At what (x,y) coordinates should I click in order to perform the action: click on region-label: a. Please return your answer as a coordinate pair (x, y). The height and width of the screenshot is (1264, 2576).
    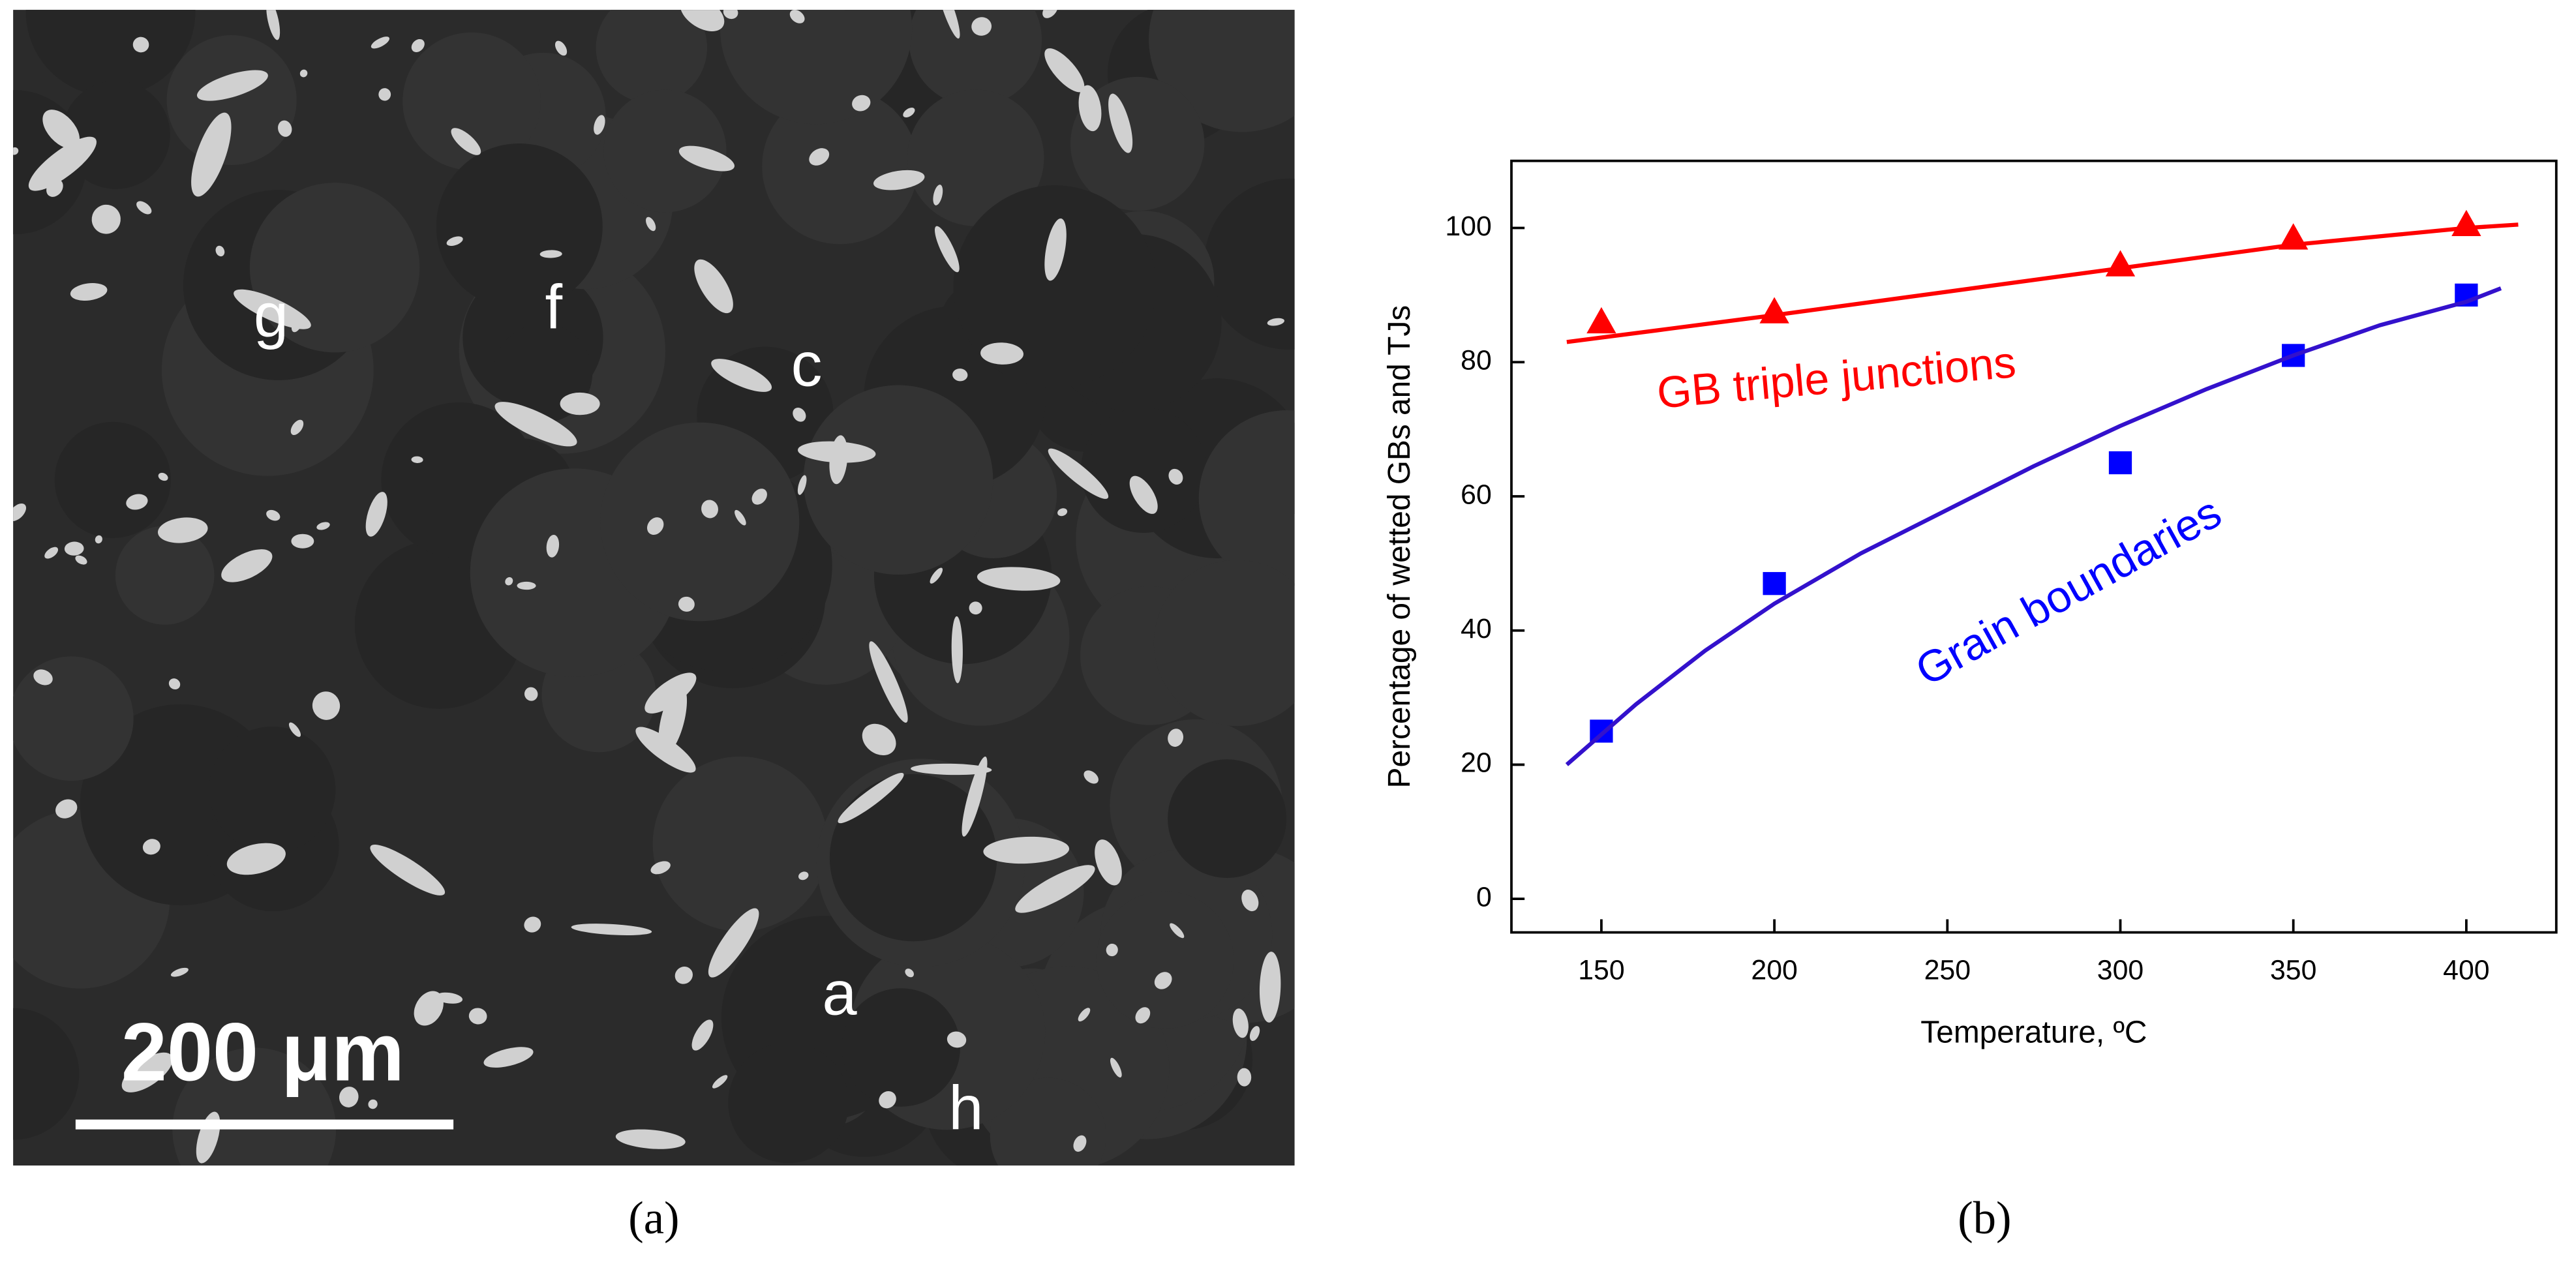
    Looking at the image, I should click on (840, 994).